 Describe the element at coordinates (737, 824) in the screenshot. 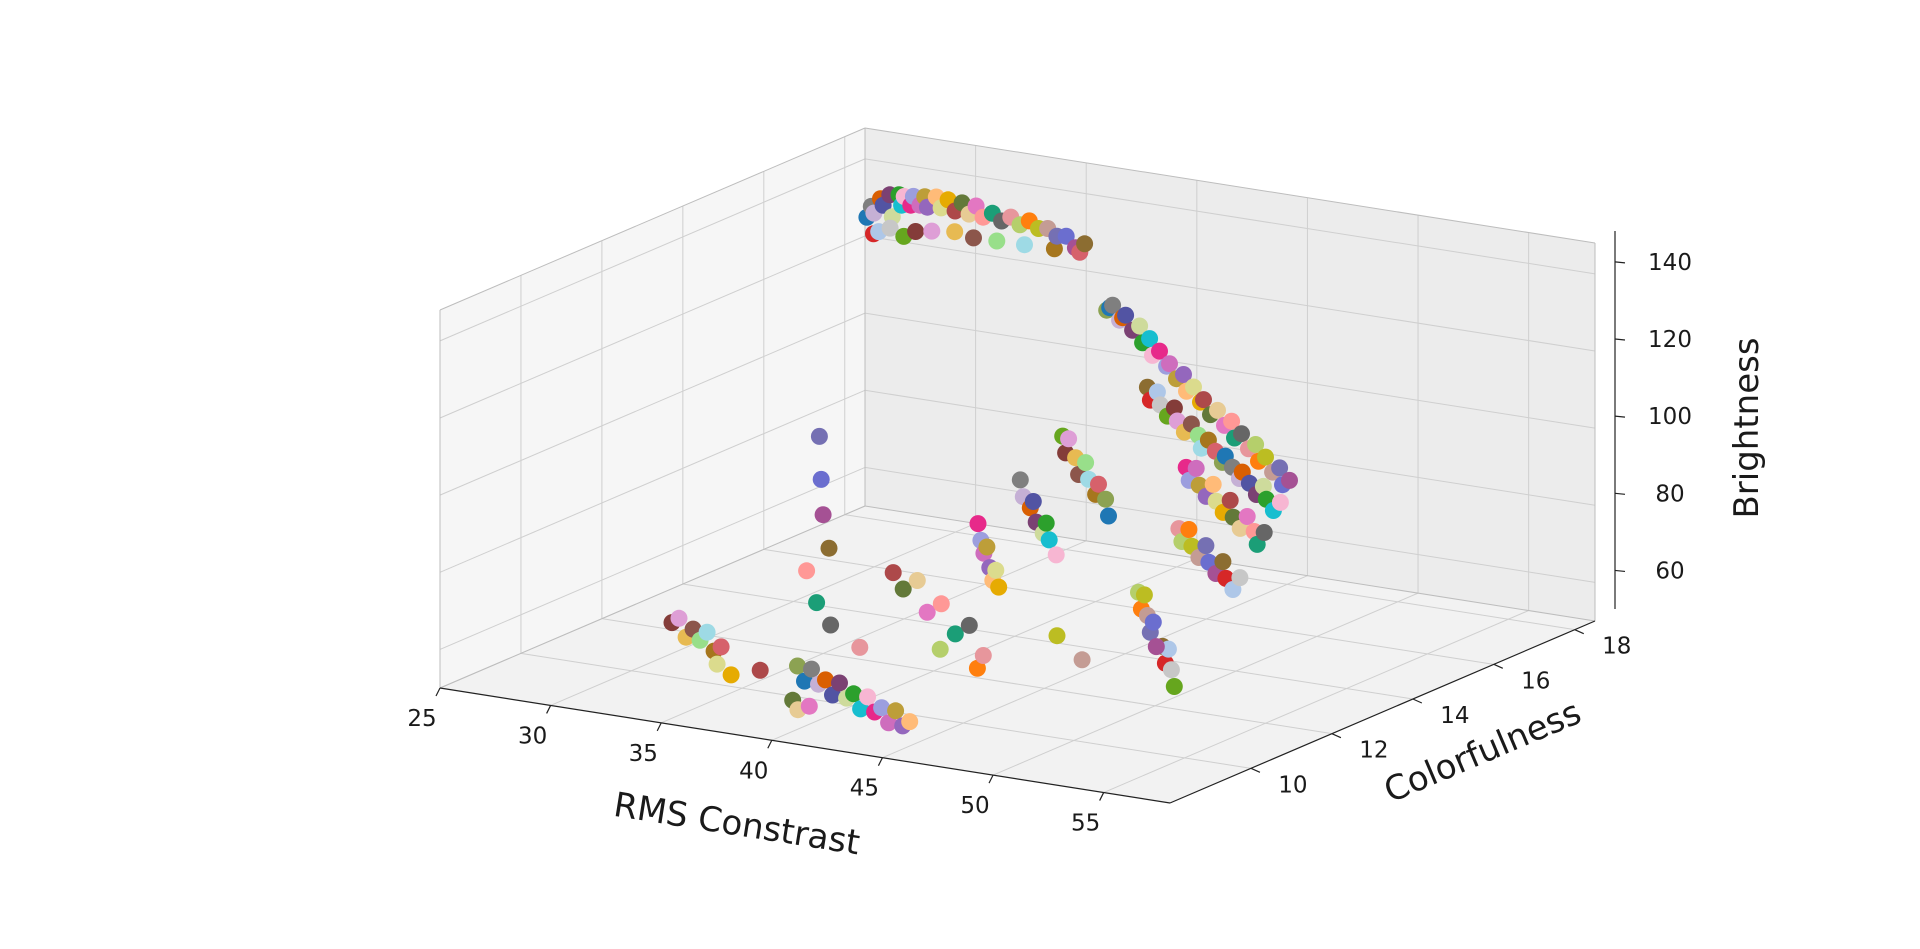

I see `x-axis-title: RMS Constrast` at that location.